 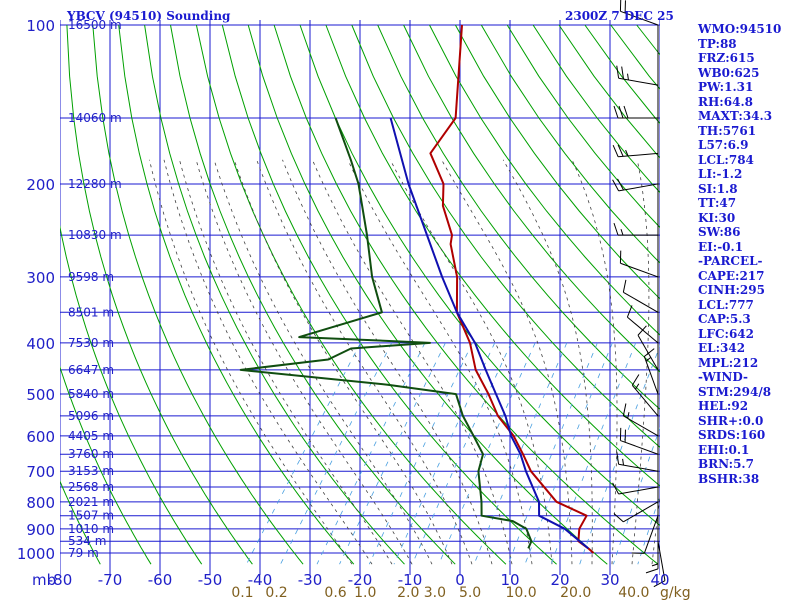 What do you see at coordinates (276, 592) in the screenshot?
I see `mixing-ratio-label: 0.2` at bounding box center [276, 592].